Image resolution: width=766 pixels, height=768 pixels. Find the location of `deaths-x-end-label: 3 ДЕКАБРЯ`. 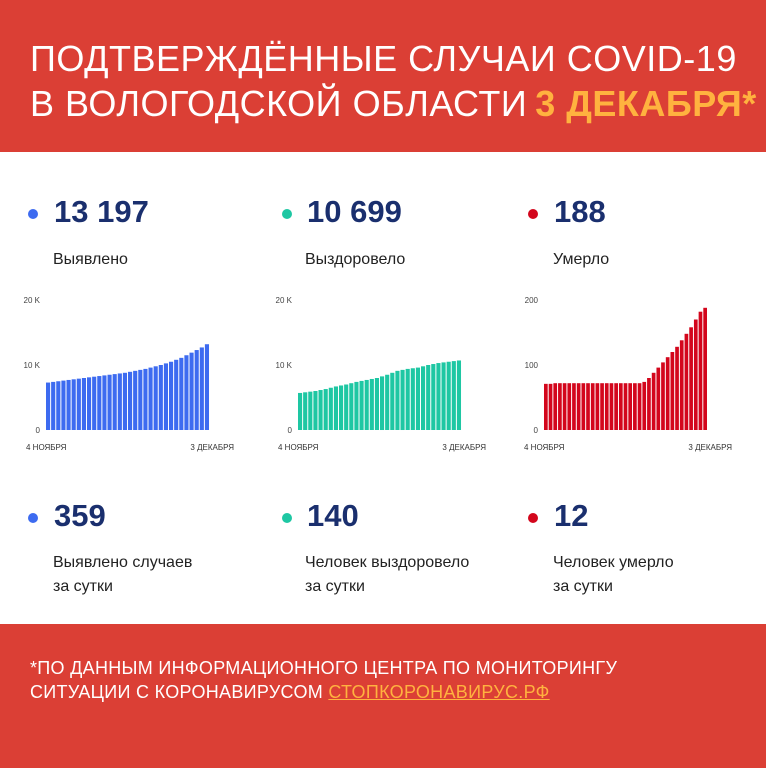

deaths-x-end-label: 3 ДЕКАБРЯ is located at coordinates (710, 447).